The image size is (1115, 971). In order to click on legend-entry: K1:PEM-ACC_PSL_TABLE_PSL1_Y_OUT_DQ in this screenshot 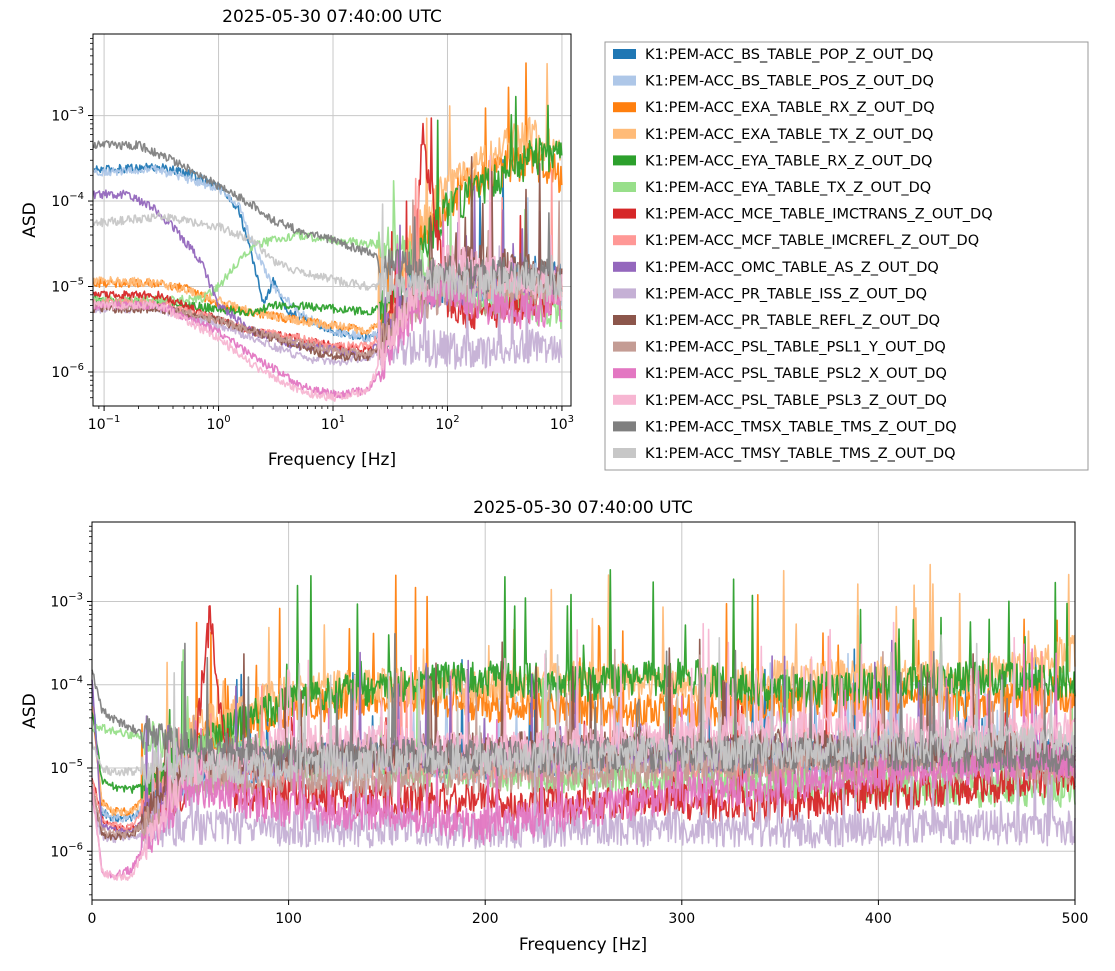, I will do `click(779, 348)`.